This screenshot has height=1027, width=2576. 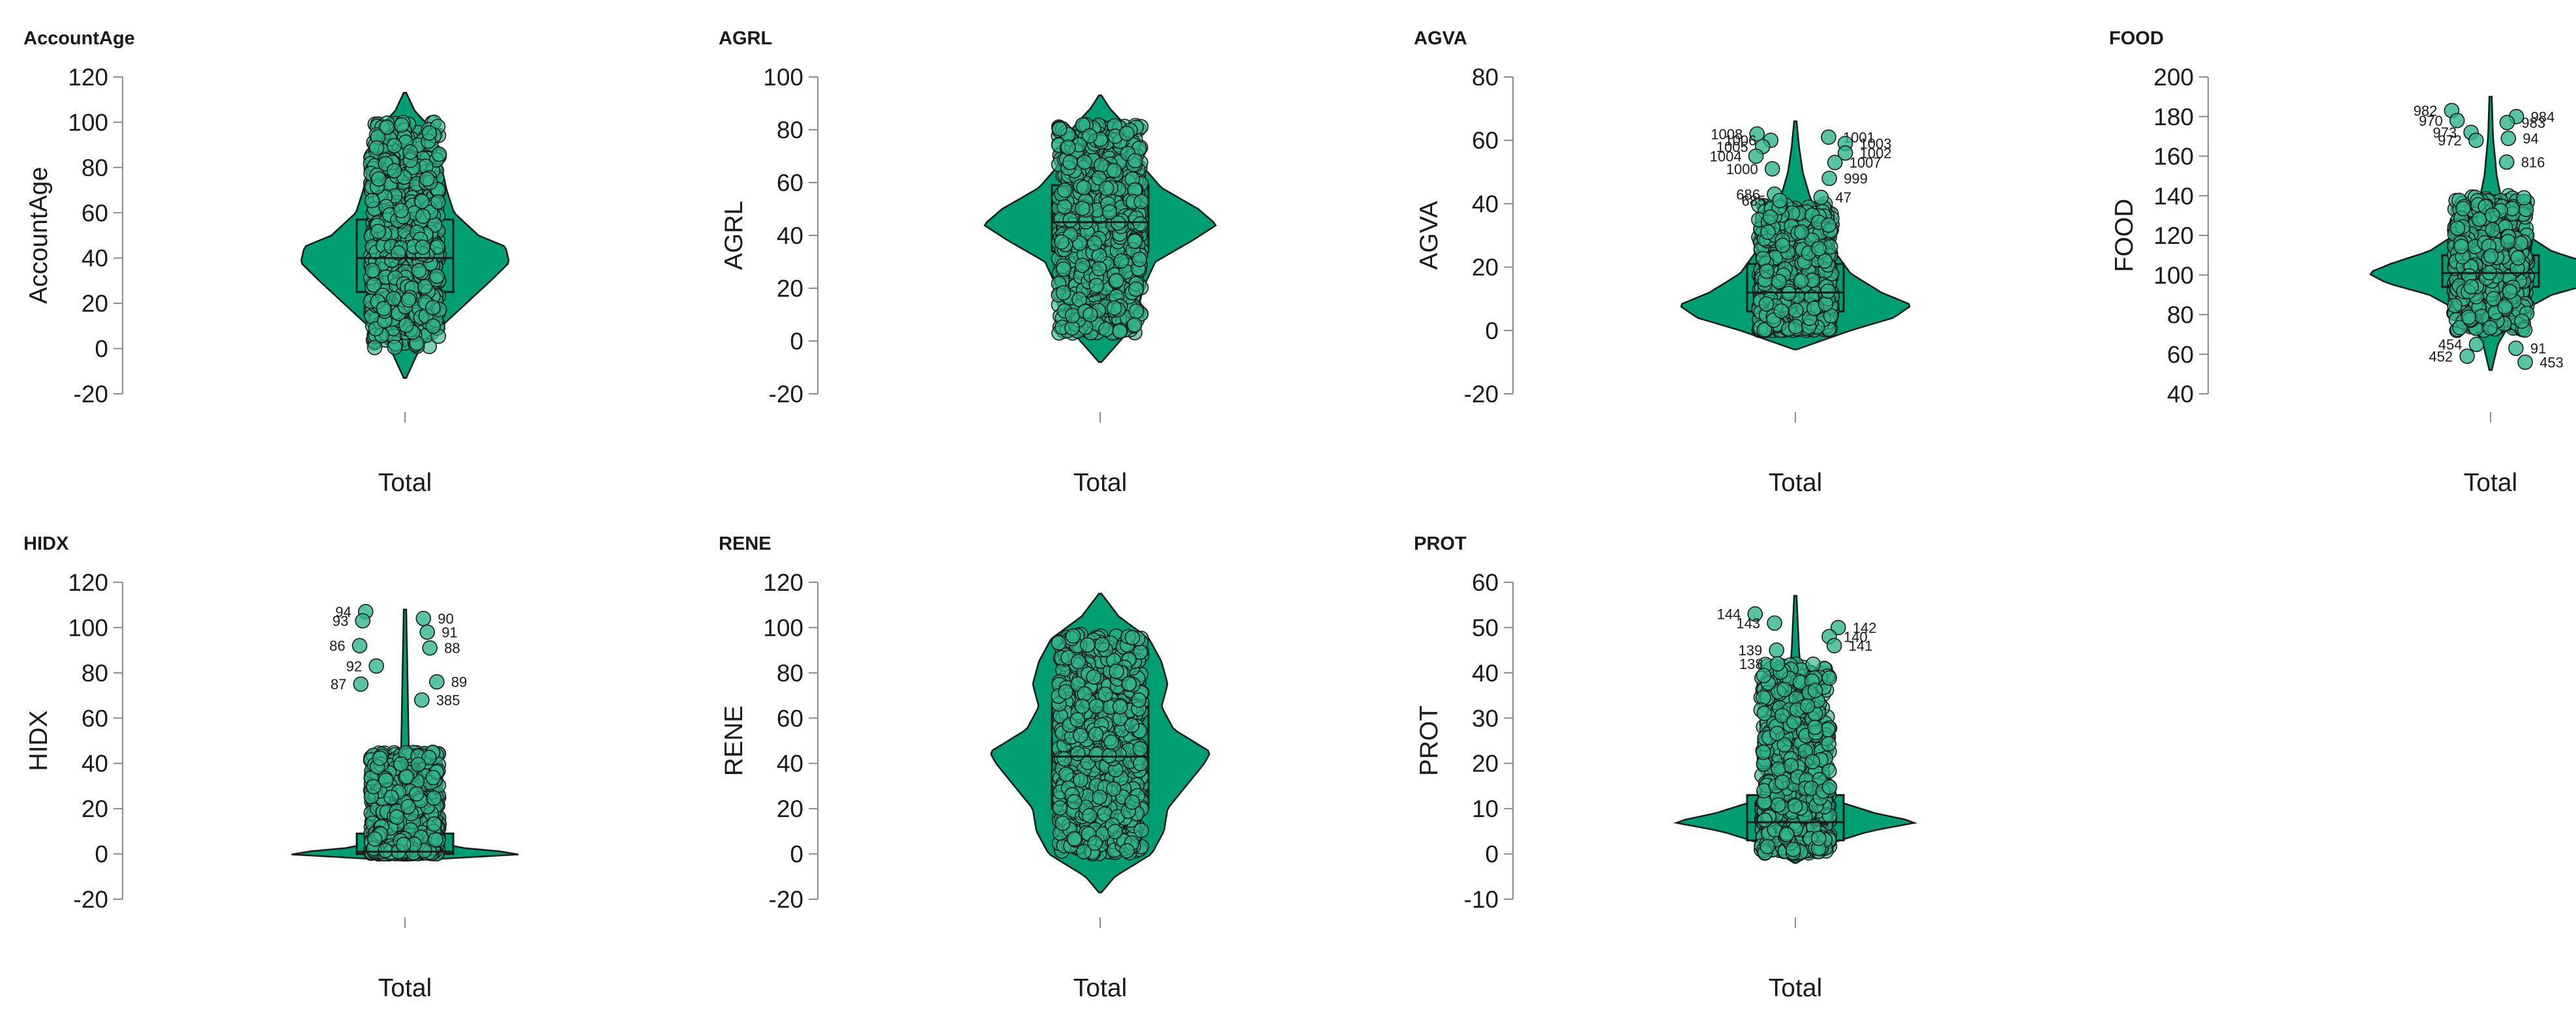 What do you see at coordinates (1742, 169) in the screenshot?
I see `outlier-label: 1000` at bounding box center [1742, 169].